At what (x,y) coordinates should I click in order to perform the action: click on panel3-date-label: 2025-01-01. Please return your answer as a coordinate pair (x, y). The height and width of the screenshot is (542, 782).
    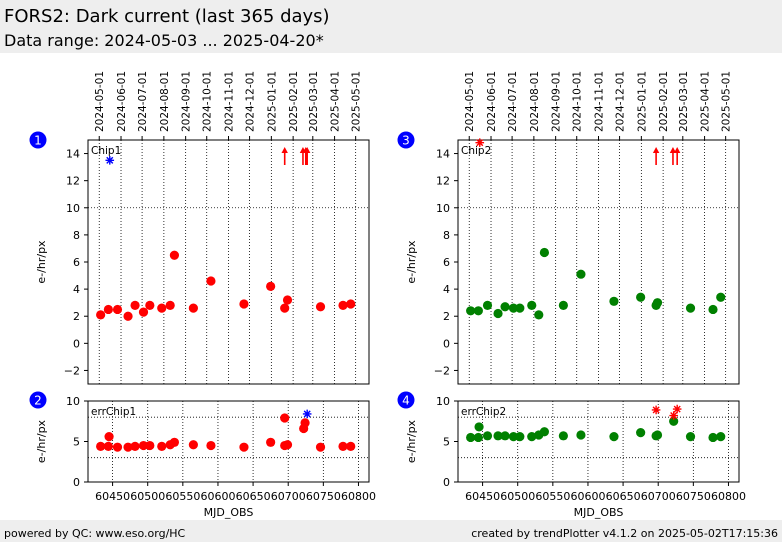
    Looking at the image, I should click on (642, 101).